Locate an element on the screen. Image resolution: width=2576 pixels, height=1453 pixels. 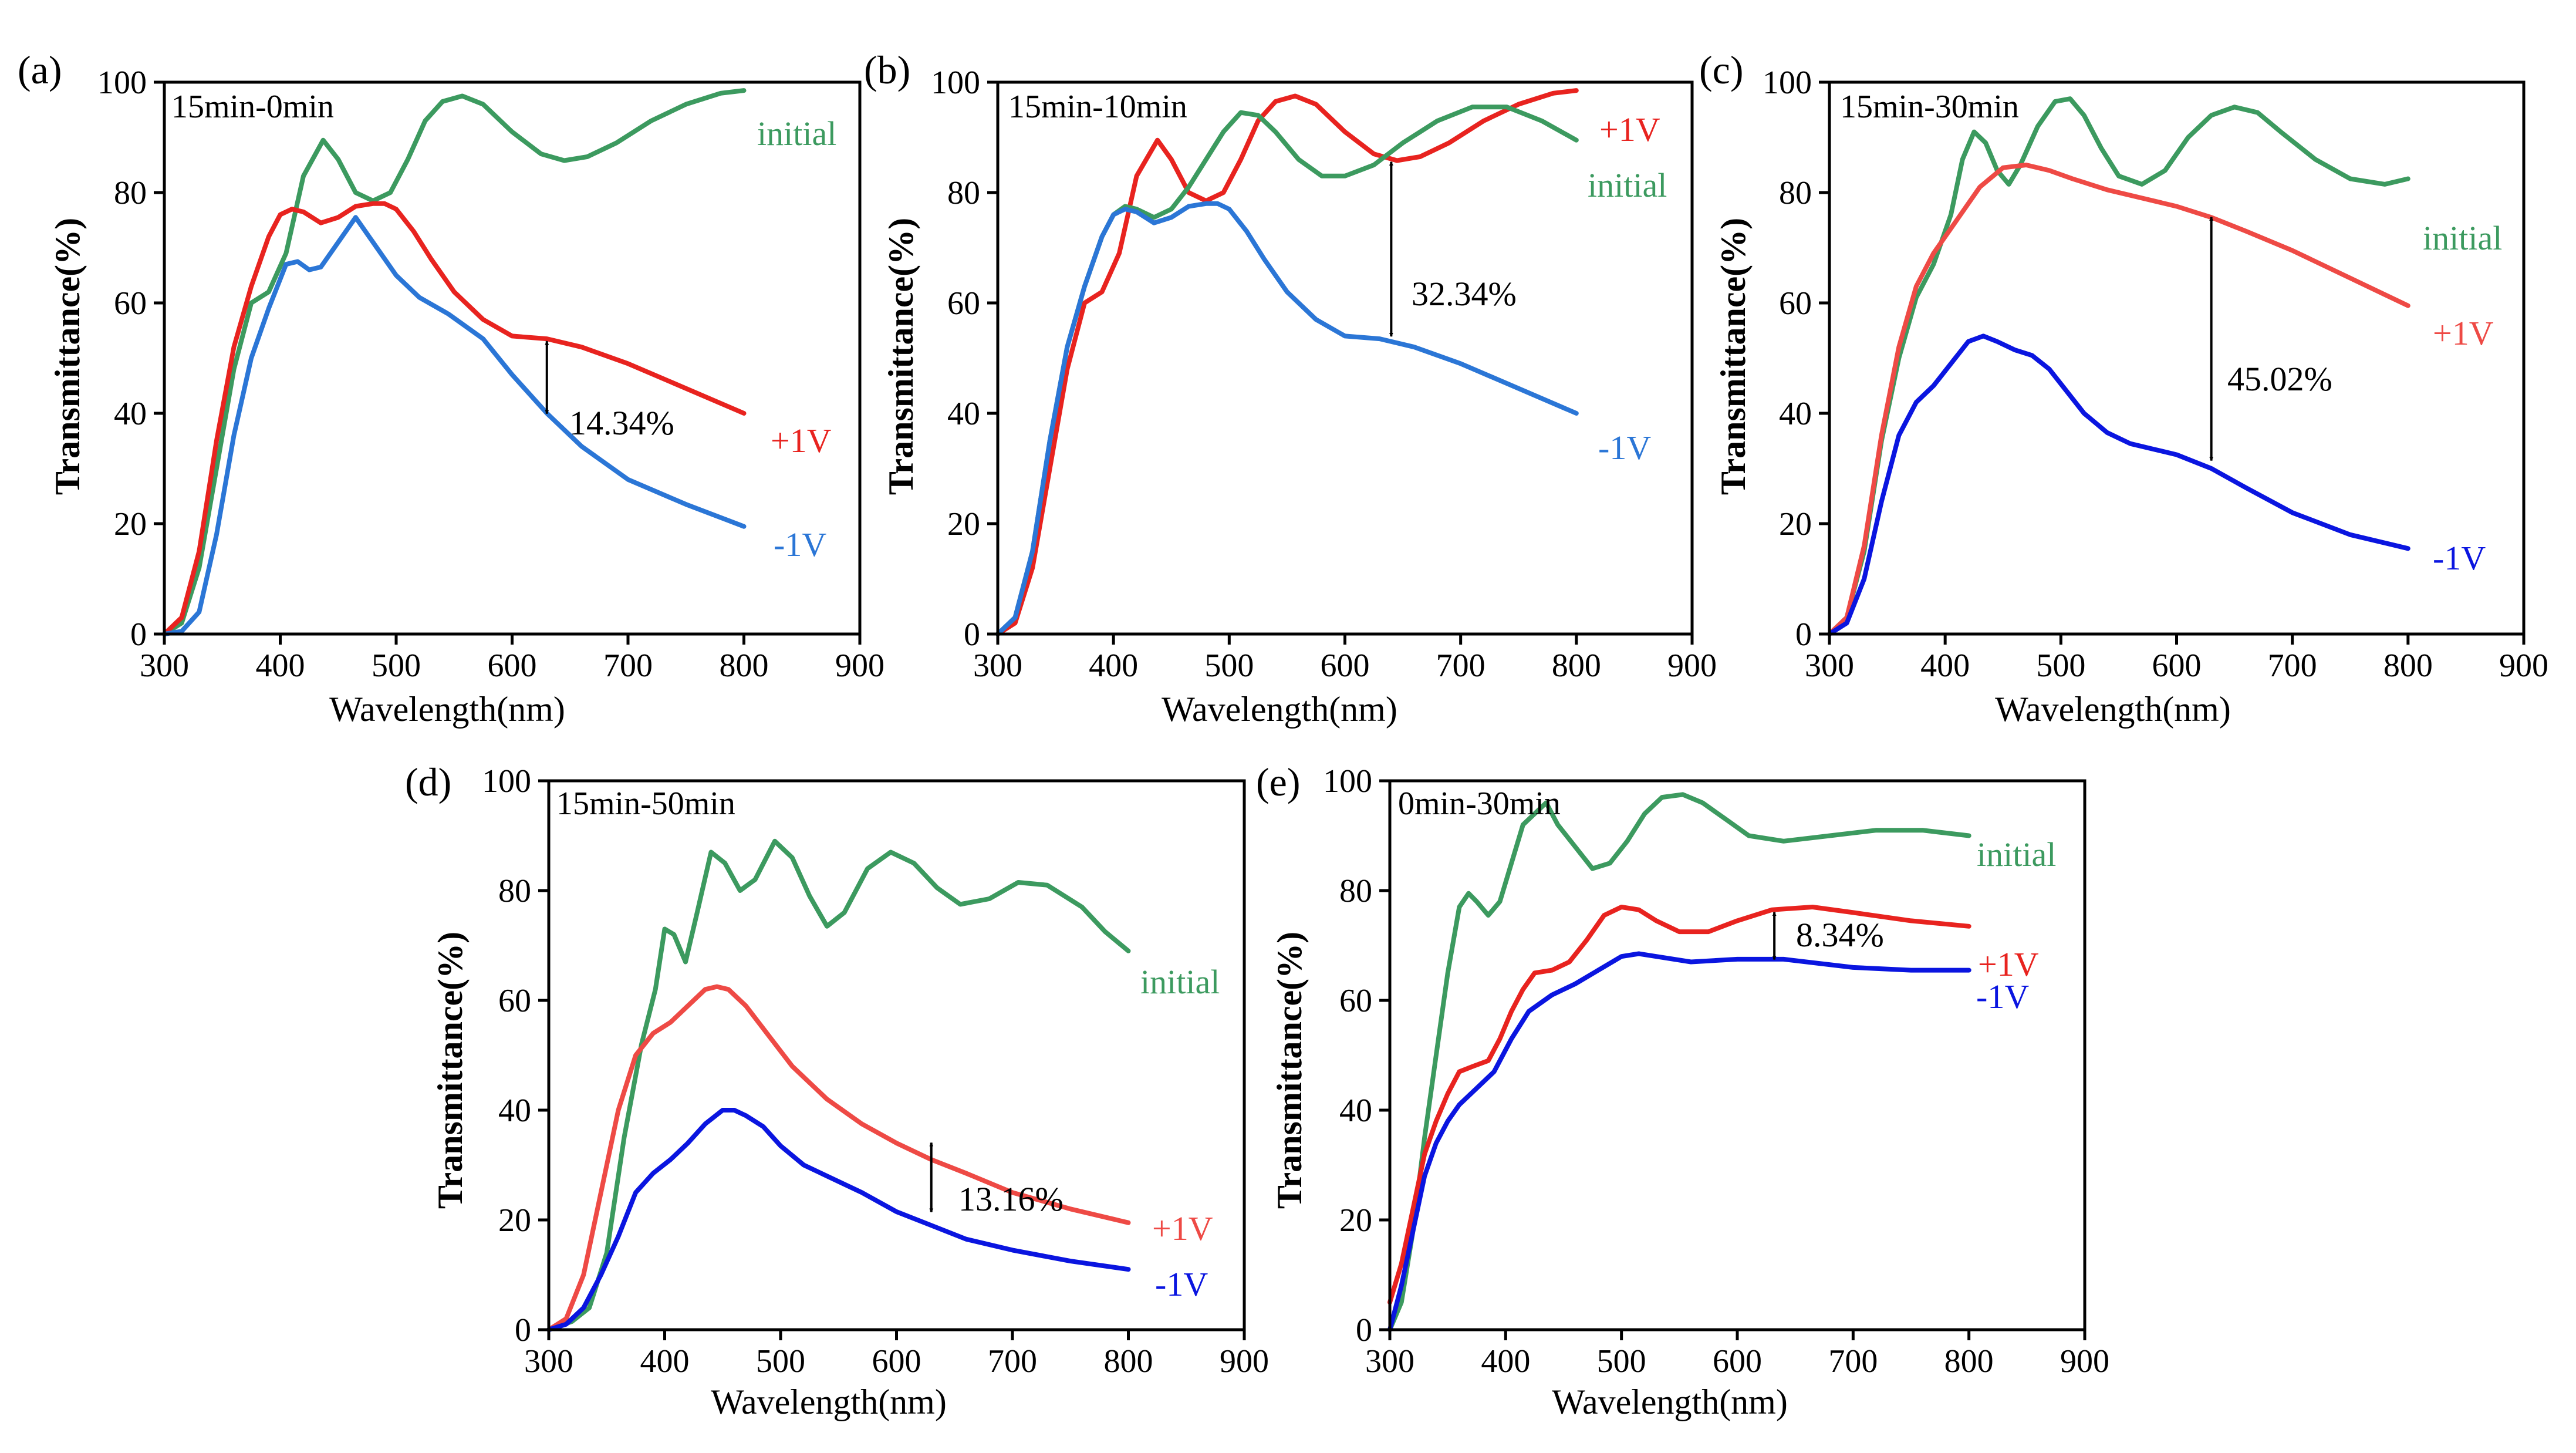
panel-title: 15min-10min is located at coordinates (1097, 107).